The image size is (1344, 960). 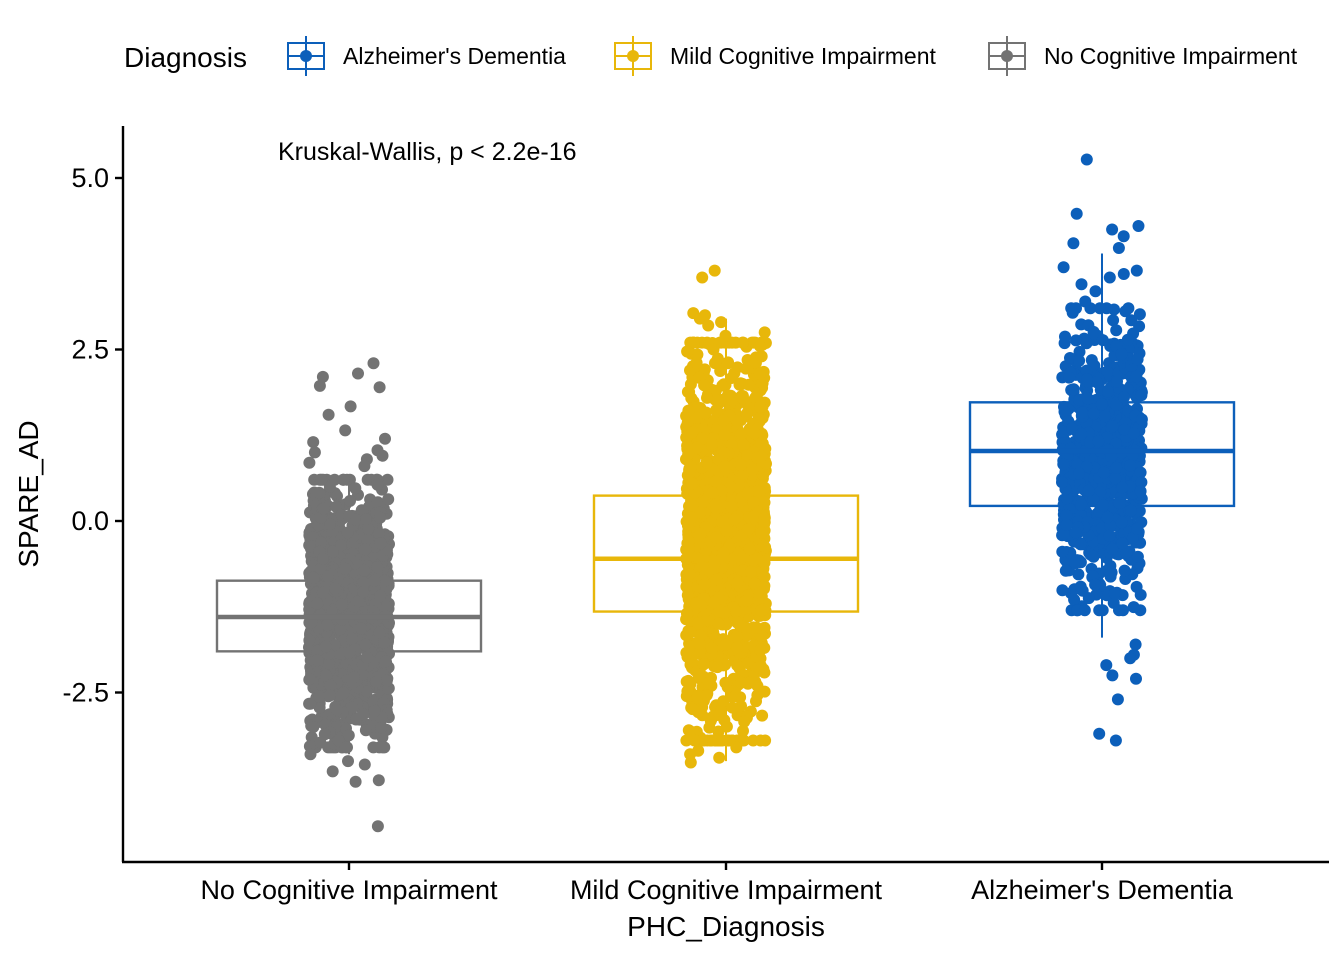 What do you see at coordinates (85, 693) in the screenshot?
I see `y-tick-label: -2.5` at bounding box center [85, 693].